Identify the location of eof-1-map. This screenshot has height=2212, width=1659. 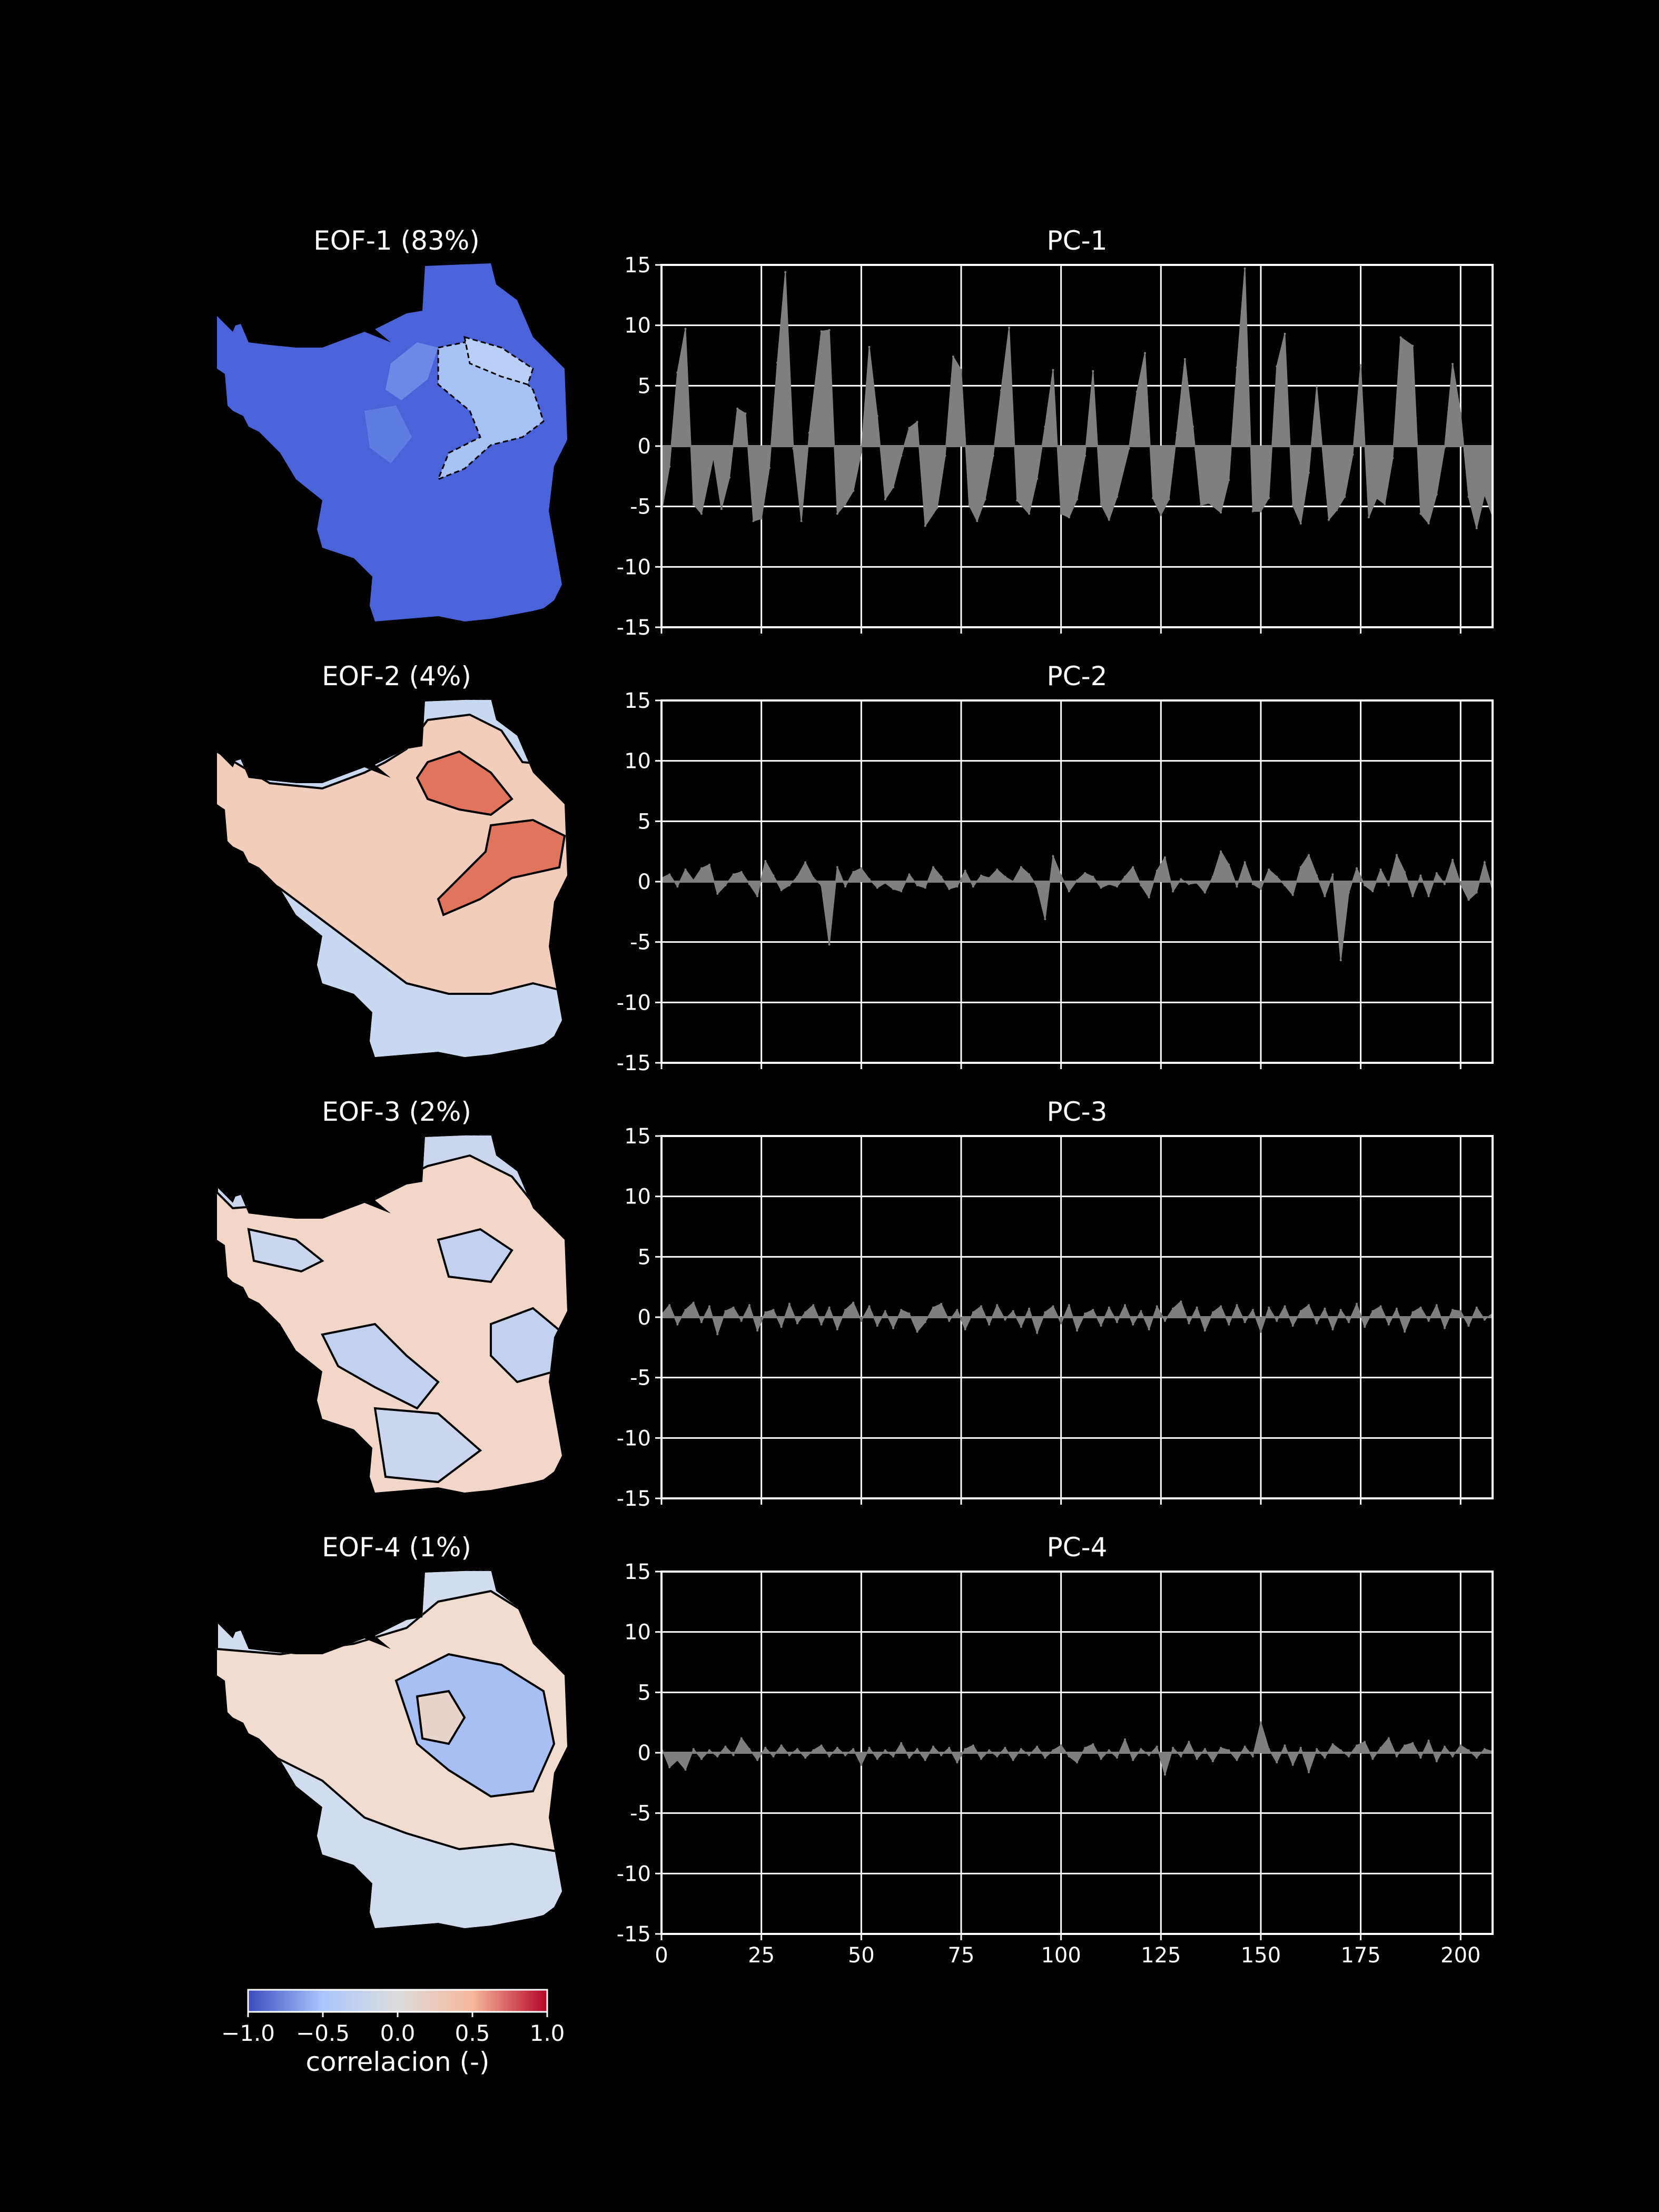
(392, 442).